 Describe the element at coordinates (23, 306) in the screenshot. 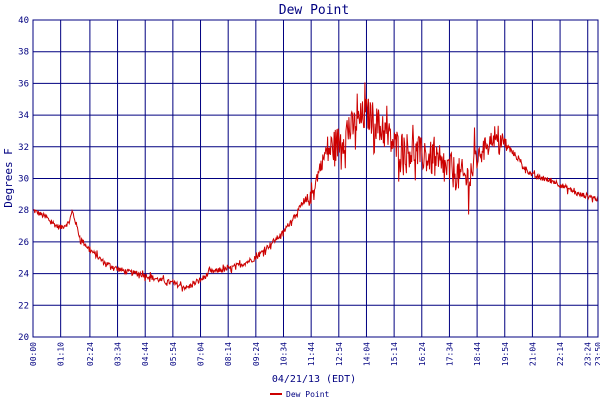

I see `y-tick-label: 22` at that location.